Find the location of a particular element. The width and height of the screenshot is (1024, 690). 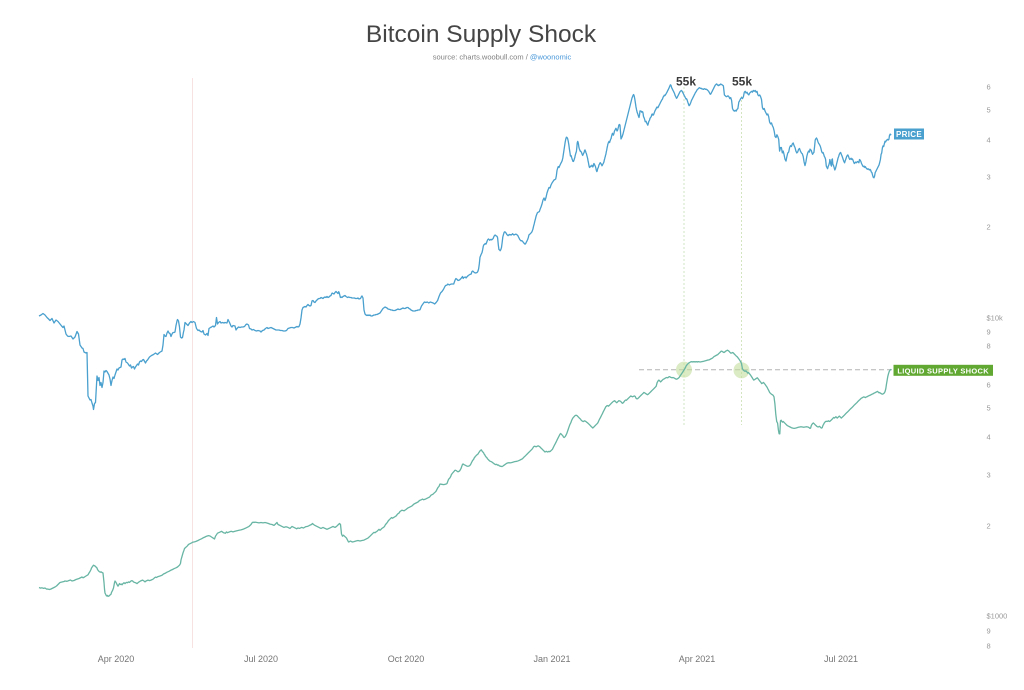

svg-text: $10k is located at coordinates (995, 318).